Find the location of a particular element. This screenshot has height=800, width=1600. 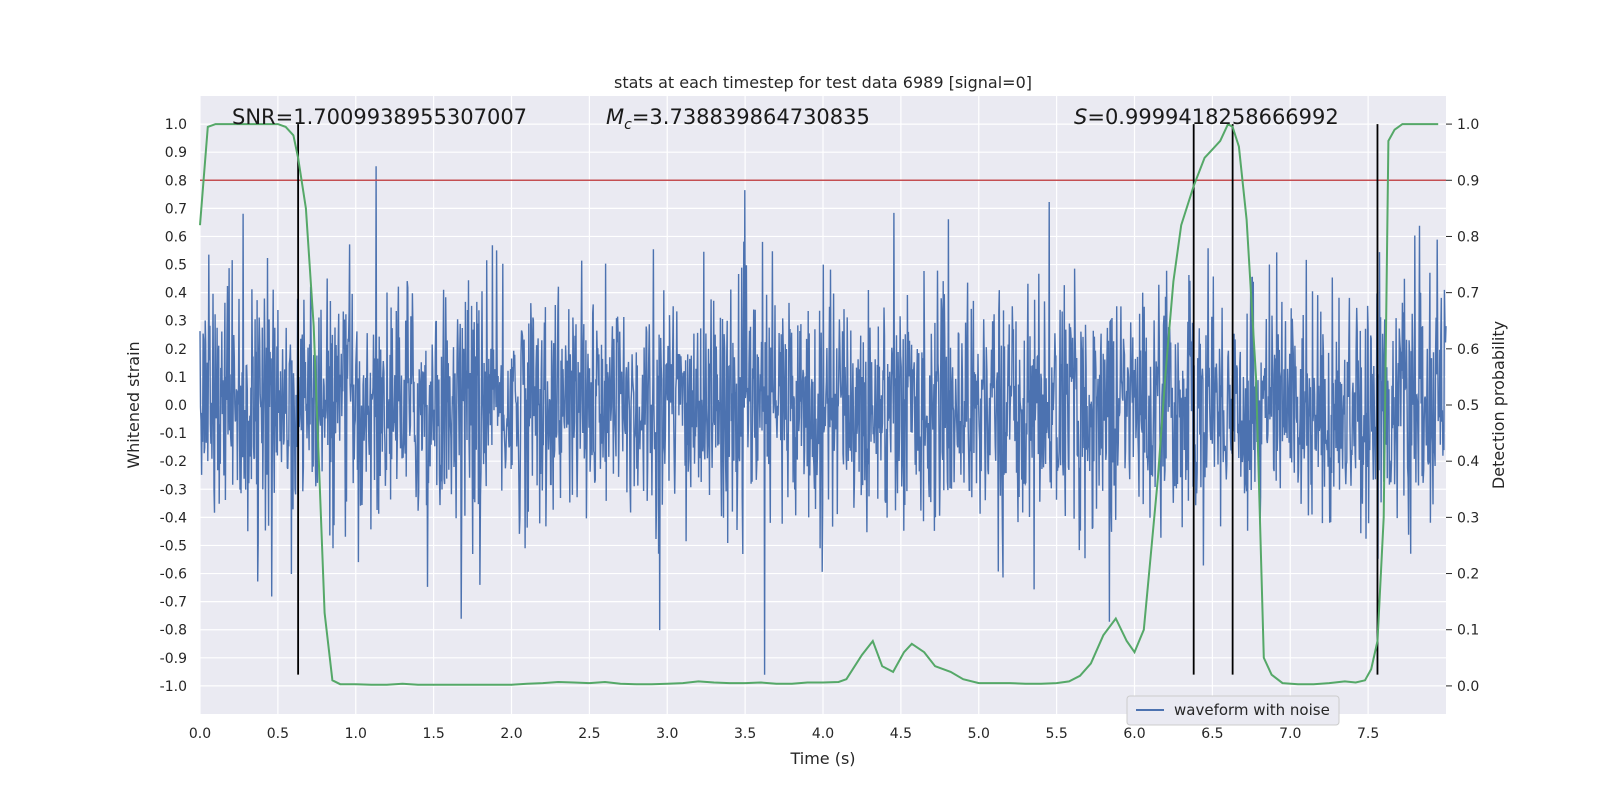

x-tick-label: 2.5 is located at coordinates (589, 734).